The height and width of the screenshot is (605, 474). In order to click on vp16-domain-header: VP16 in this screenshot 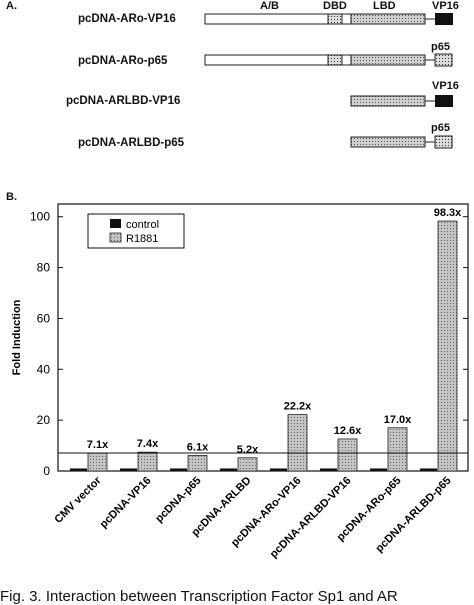, I will do `click(445, 6)`.